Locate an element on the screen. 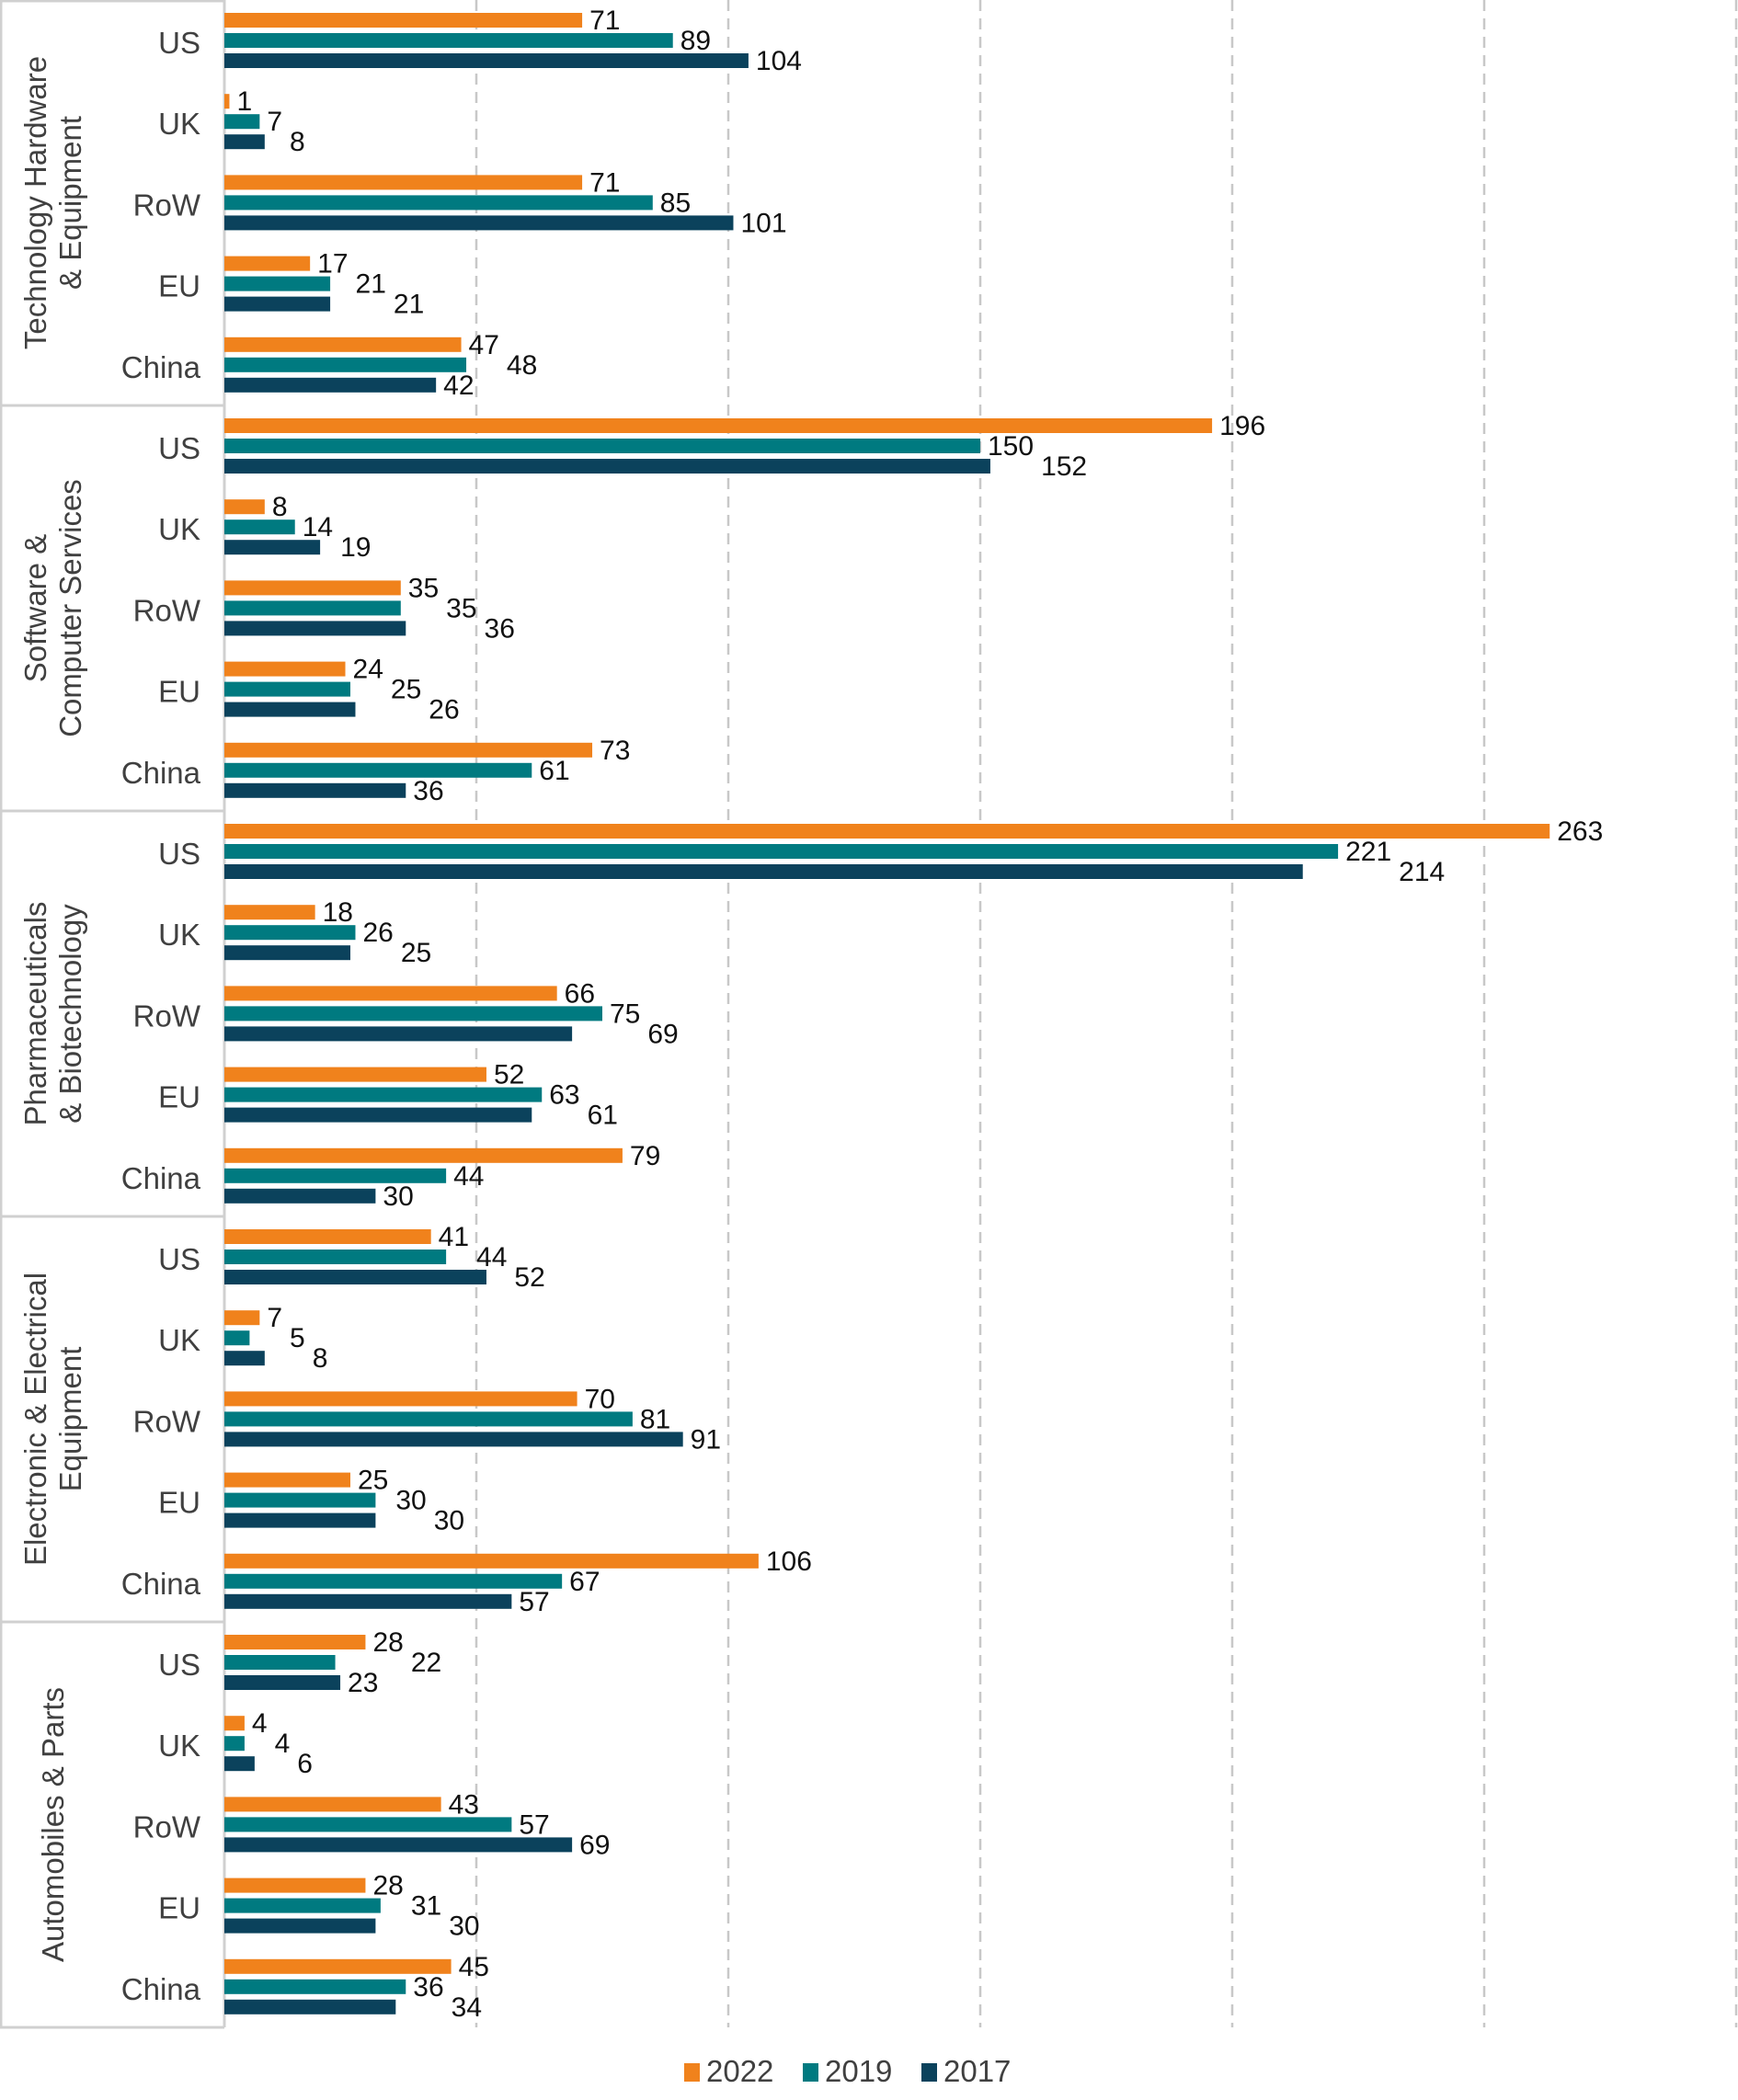 The image size is (1738, 2100). data-label: 35 is located at coordinates (424, 588).